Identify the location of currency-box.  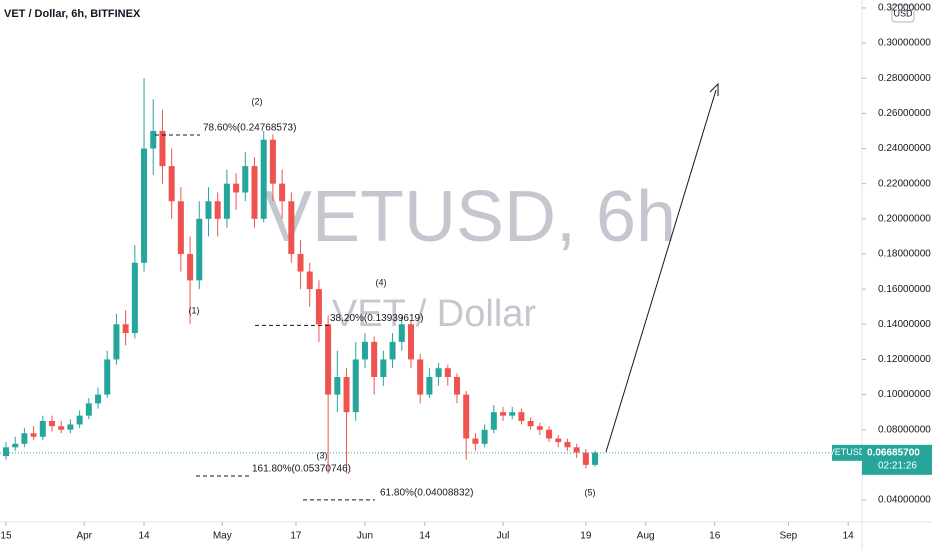
(903, 13).